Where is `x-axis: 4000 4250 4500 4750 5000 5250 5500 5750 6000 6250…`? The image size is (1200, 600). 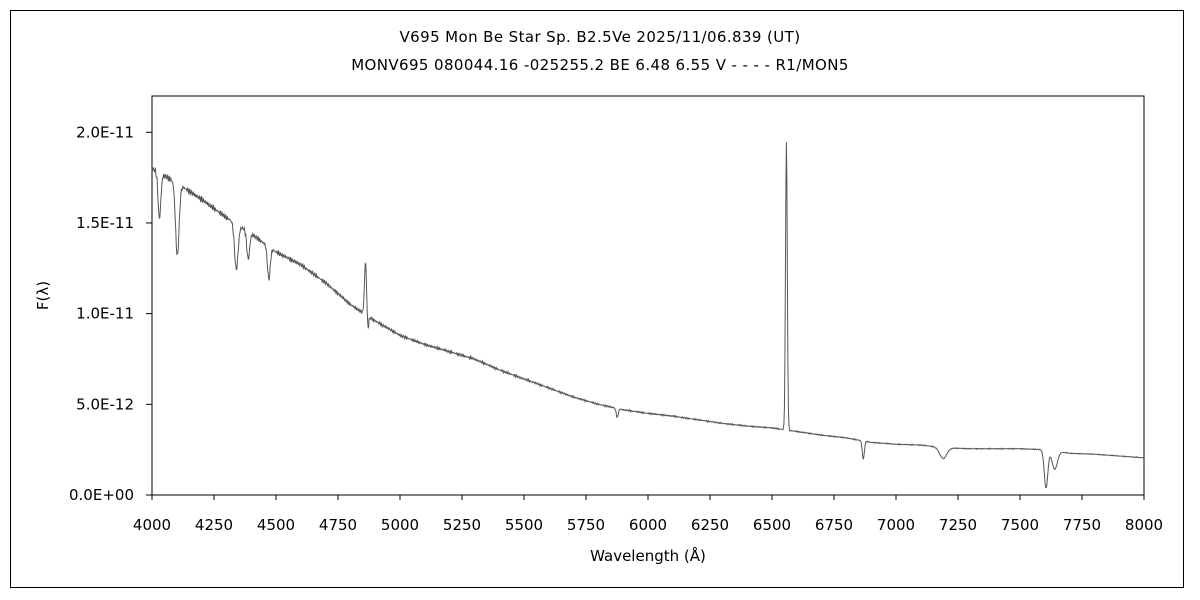 x-axis: 4000 4250 4500 4750 5000 5250 5500 5750 6000 6250… is located at coordinates (648, 514).